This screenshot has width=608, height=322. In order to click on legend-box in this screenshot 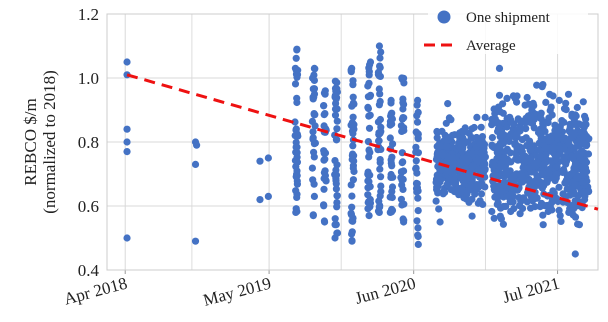, I will do `click(508, 29)`.